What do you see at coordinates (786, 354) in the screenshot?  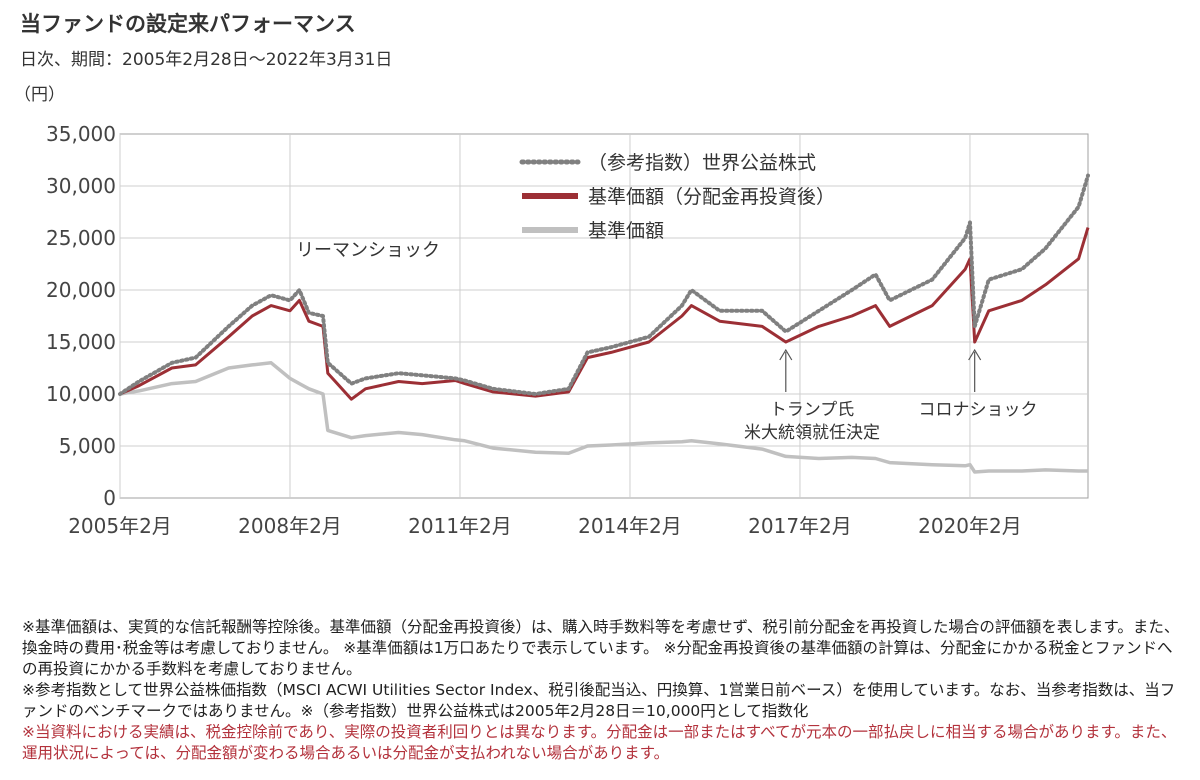 I see `annotation-arrowhead-trump` at bounding box center [786, 354].